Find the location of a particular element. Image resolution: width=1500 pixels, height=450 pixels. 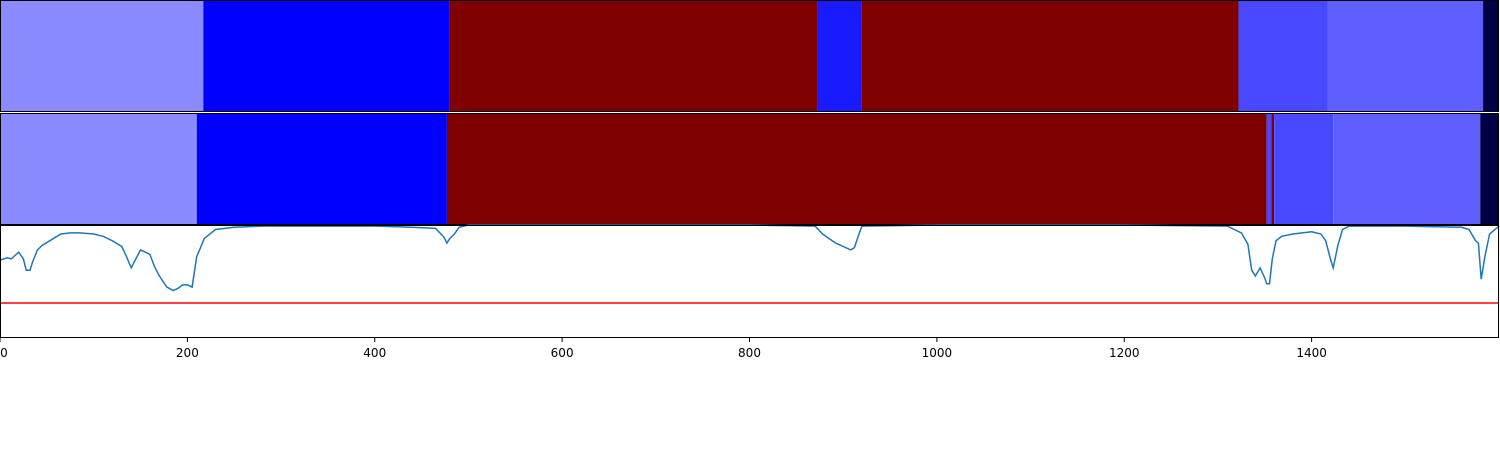

x-tick-label-4: 800 is located at coordinates (749, 353).